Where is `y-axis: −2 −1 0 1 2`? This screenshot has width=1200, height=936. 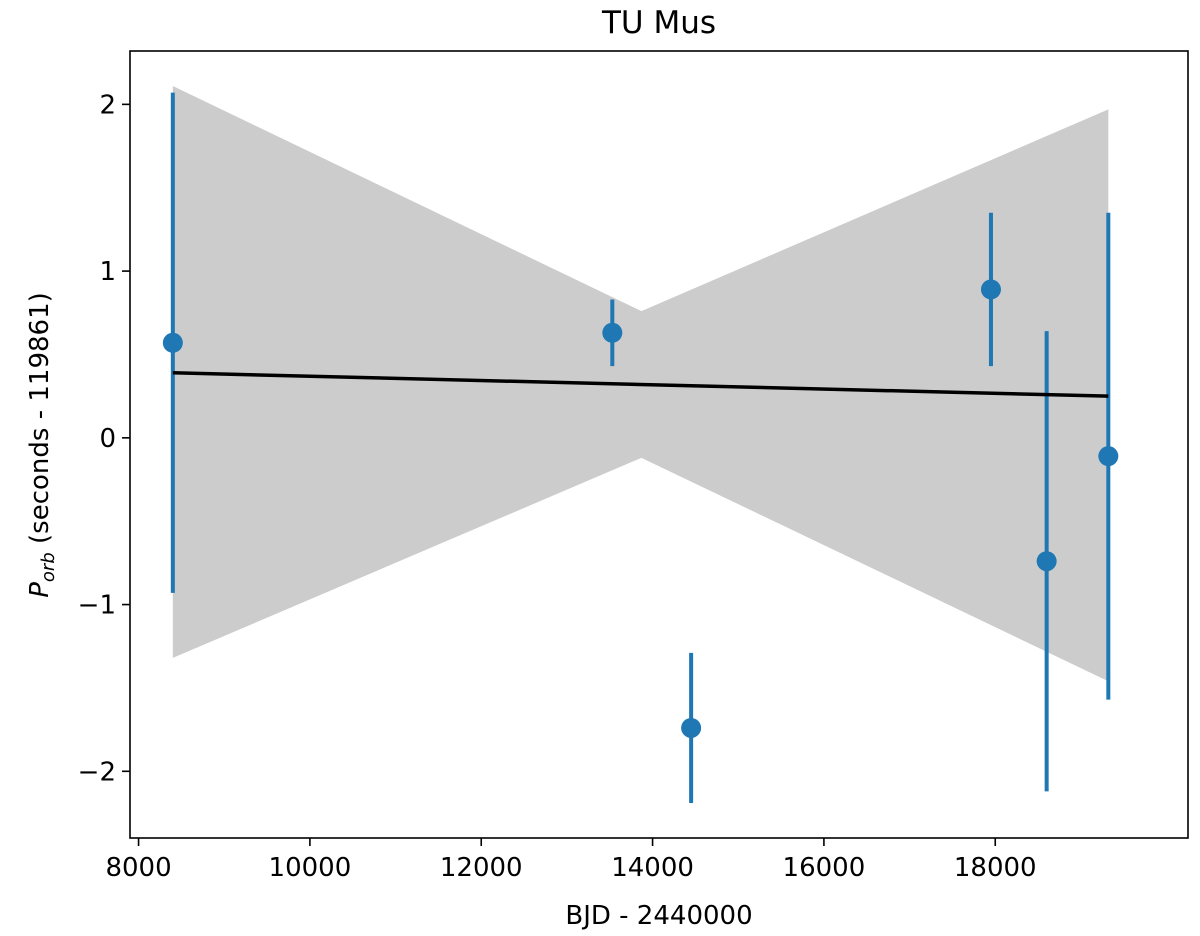 y-axis: −2 −1 0 1 2 is located at coordinates (104, 438).